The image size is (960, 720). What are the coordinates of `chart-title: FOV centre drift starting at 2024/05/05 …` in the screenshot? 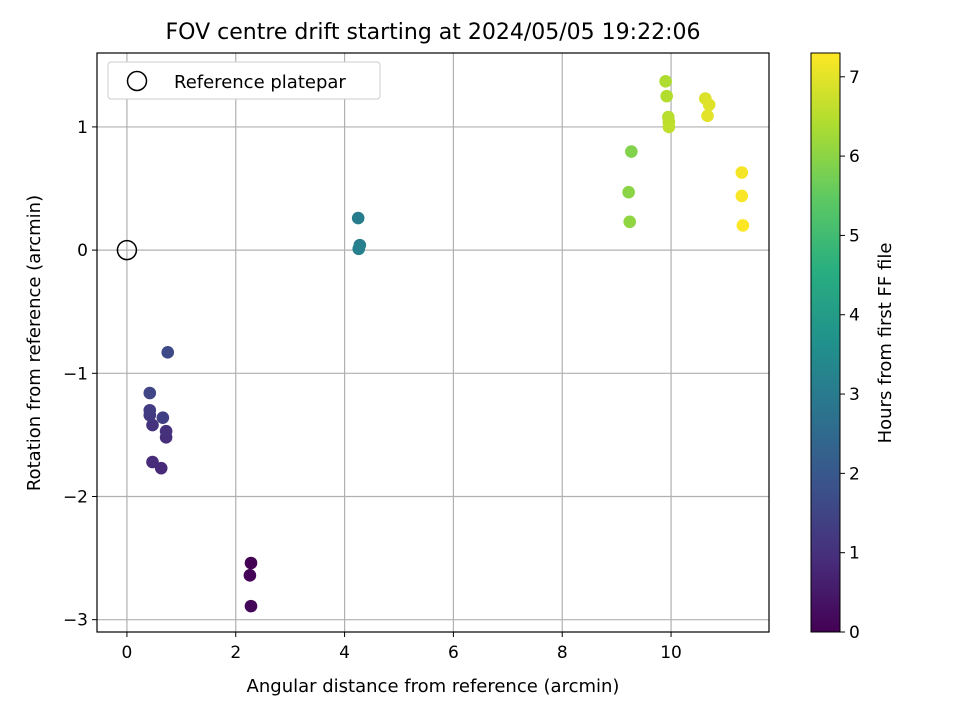 It's located at (433, 32).